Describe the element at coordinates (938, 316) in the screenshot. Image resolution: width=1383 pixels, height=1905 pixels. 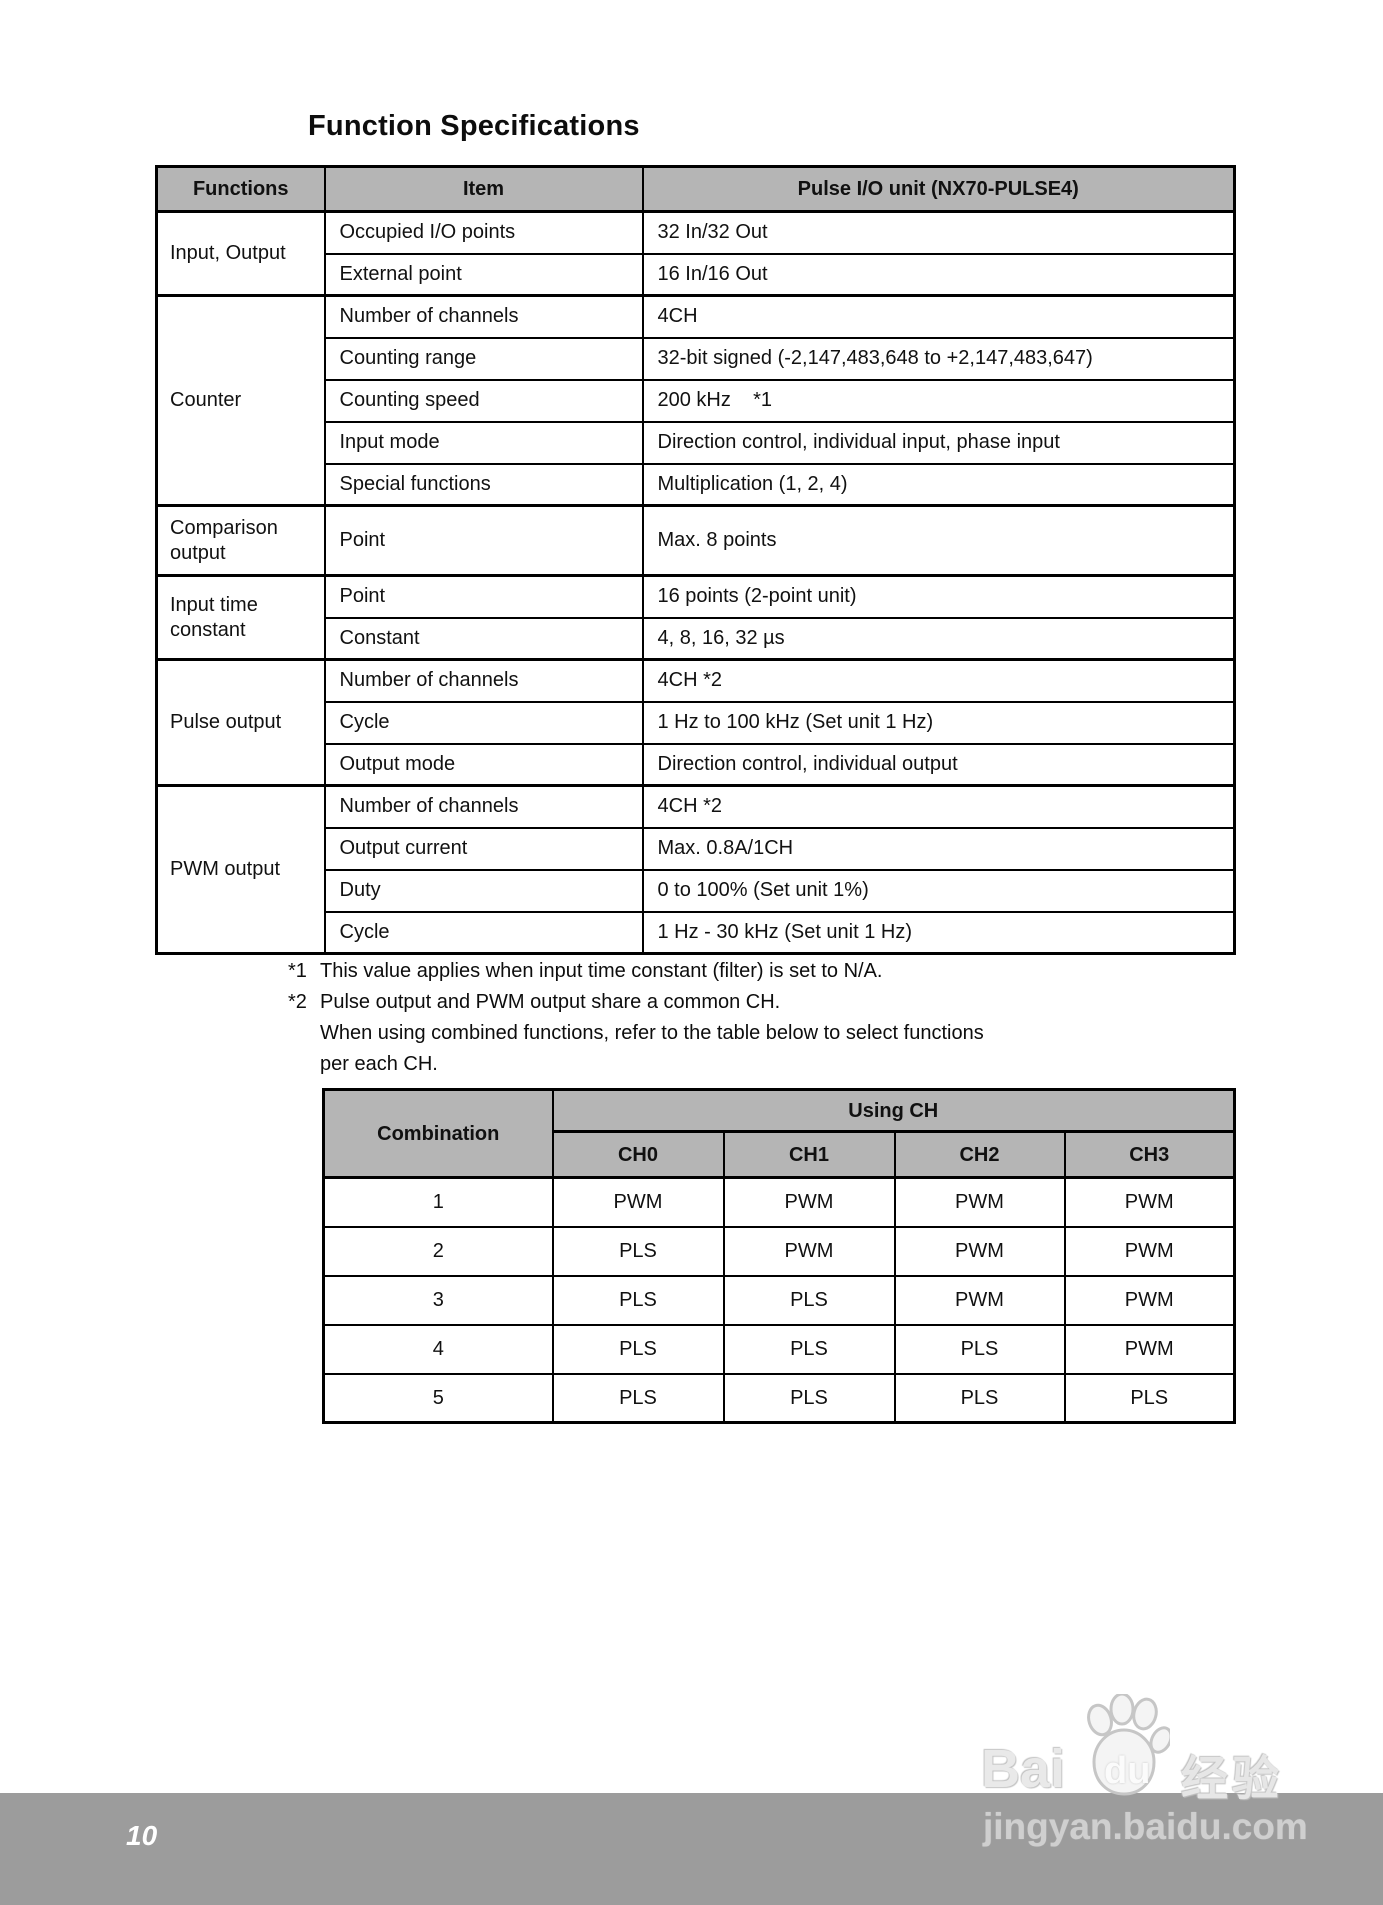
I see `value-cell: 4CH` at that location.